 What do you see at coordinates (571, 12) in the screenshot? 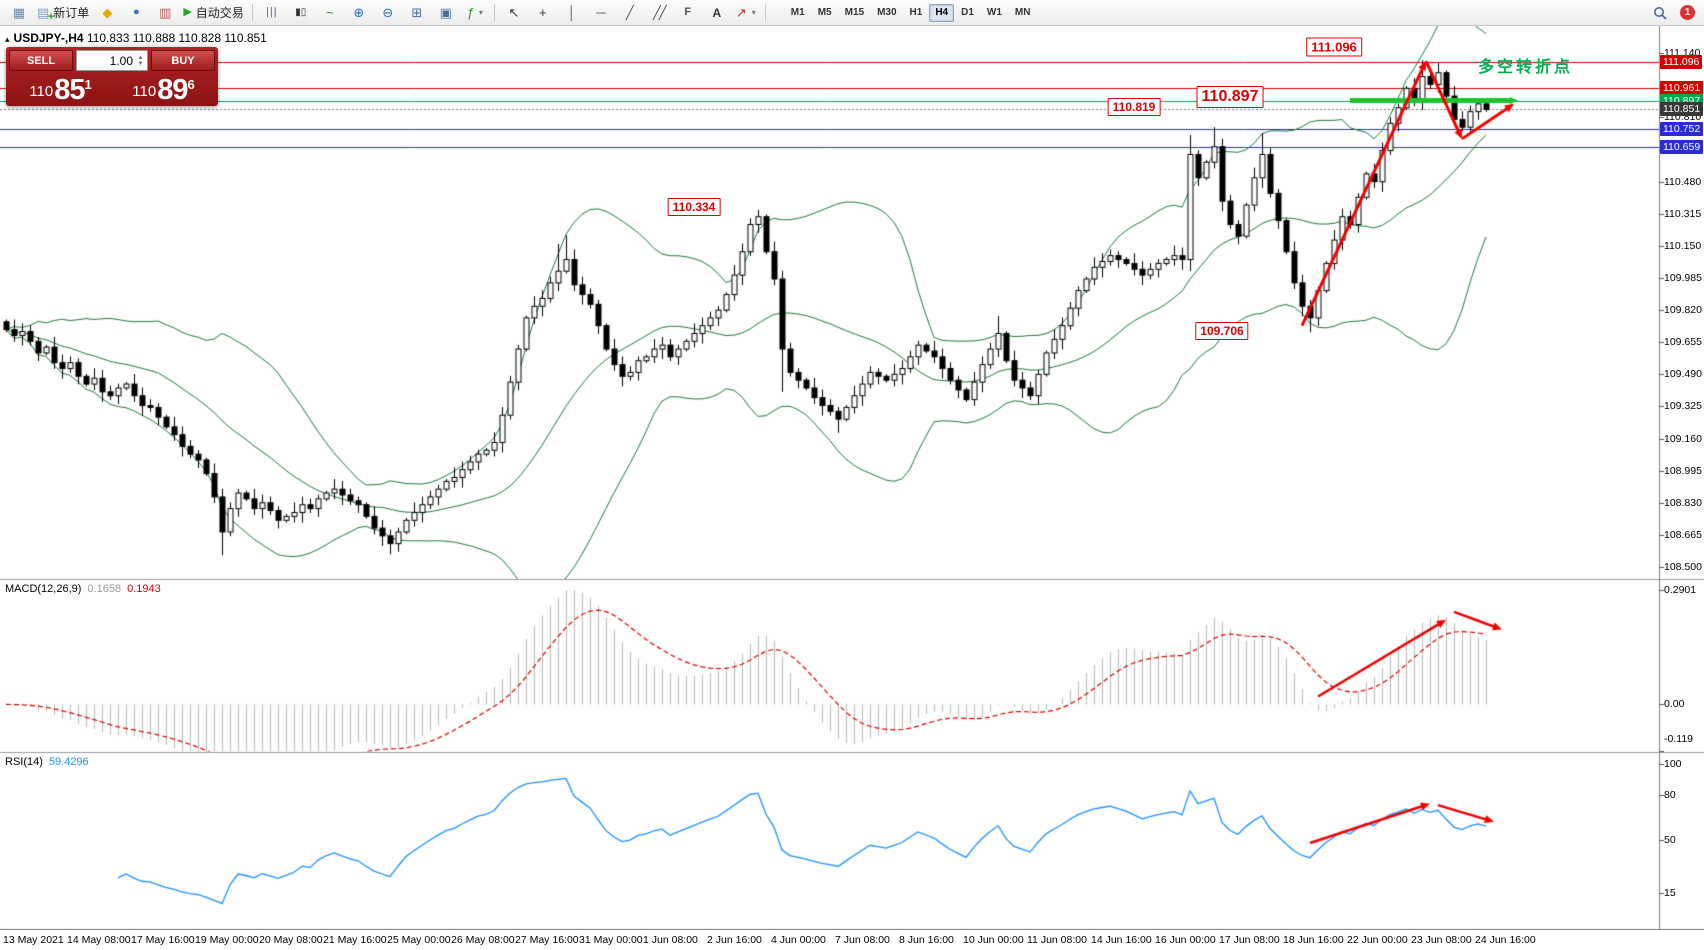
I see `vertical-line-tool-button: │` at bounding box center [571, 12].